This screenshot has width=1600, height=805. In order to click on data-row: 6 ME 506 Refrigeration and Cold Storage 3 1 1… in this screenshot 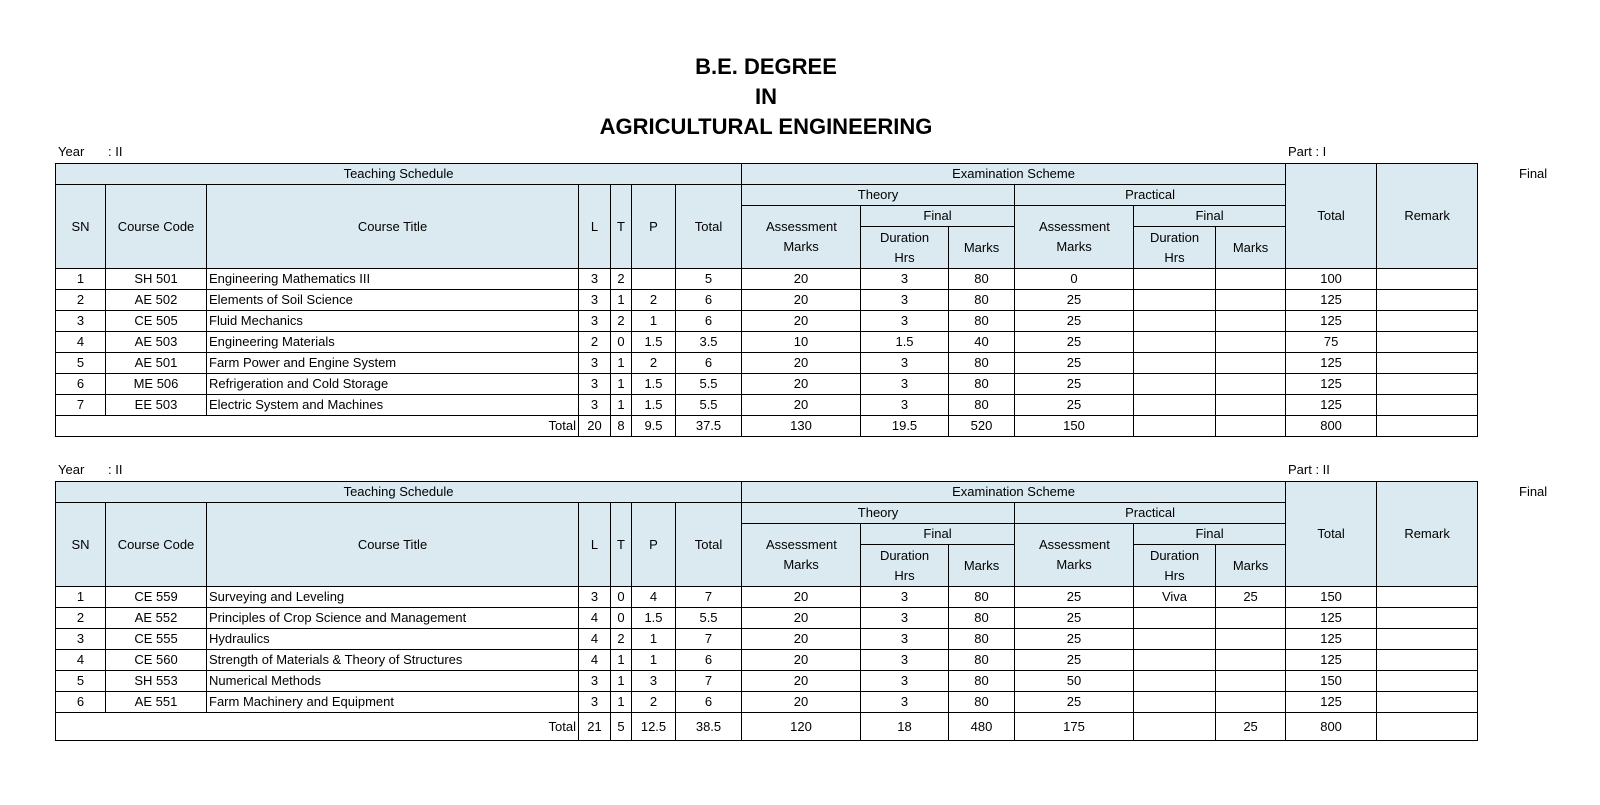, I will do `click(767, 384)`.